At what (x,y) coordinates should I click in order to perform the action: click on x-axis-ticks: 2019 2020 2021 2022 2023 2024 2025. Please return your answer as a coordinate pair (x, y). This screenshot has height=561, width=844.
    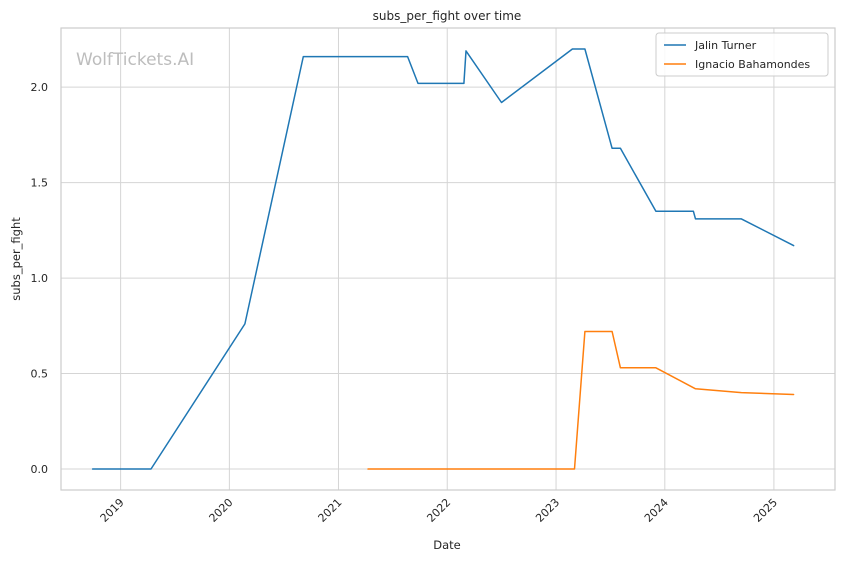
    Looking at the image, I should click on (439, 510).